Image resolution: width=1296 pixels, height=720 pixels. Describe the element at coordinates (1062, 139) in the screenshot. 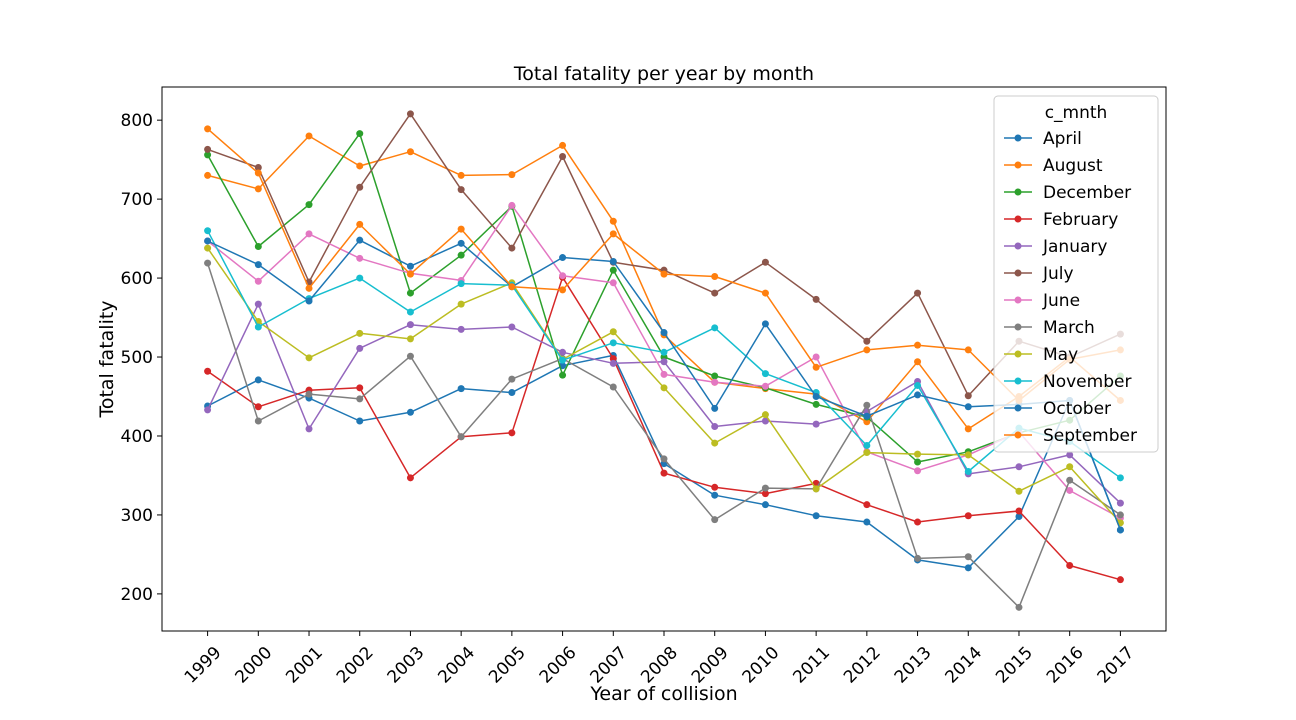

I see `legend-label: April` at that location.